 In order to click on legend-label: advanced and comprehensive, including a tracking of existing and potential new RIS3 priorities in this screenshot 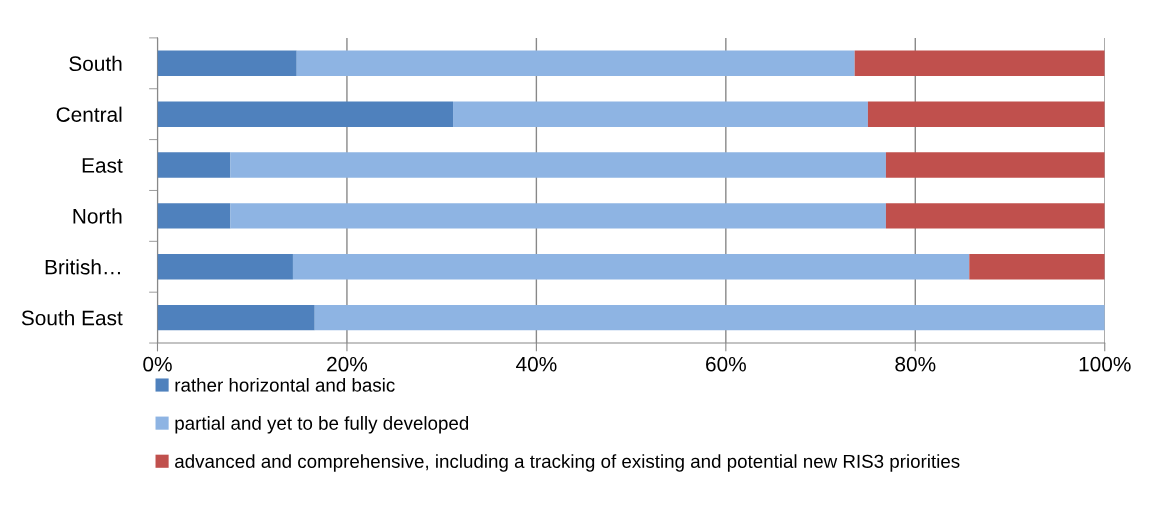, I will do `click(567, 463)`.